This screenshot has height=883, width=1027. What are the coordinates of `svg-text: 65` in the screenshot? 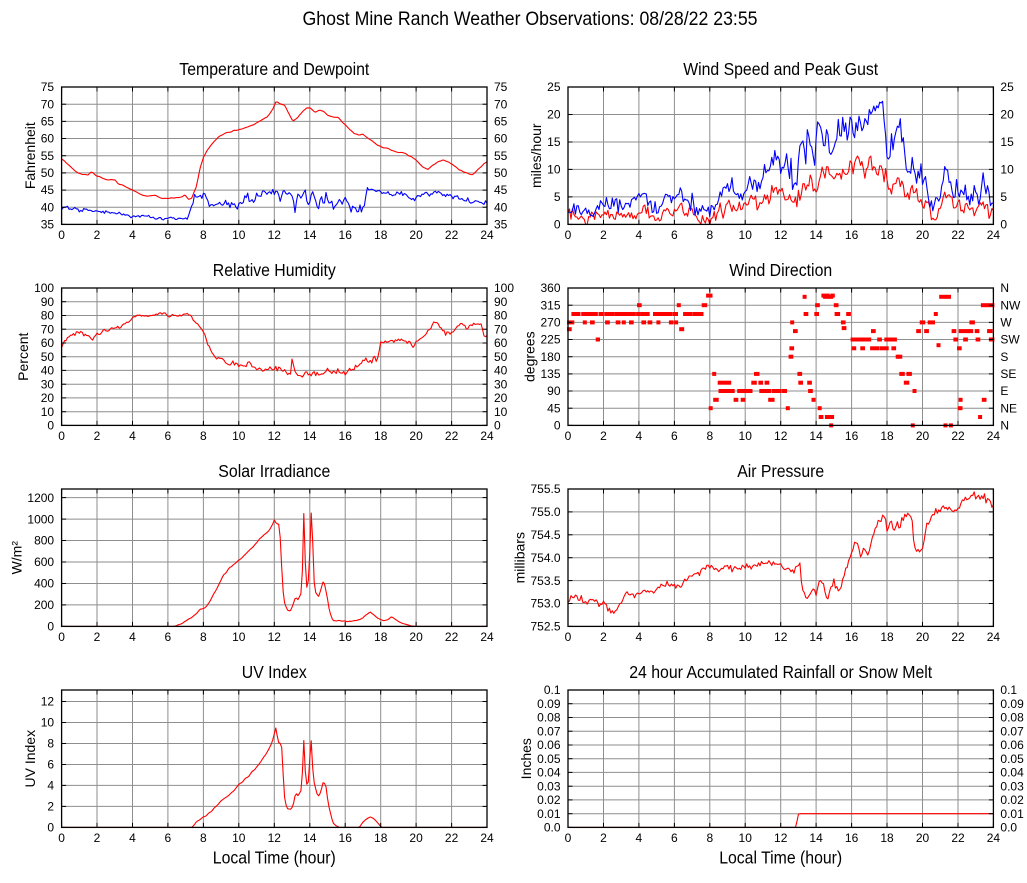 It's located at (501, 122).